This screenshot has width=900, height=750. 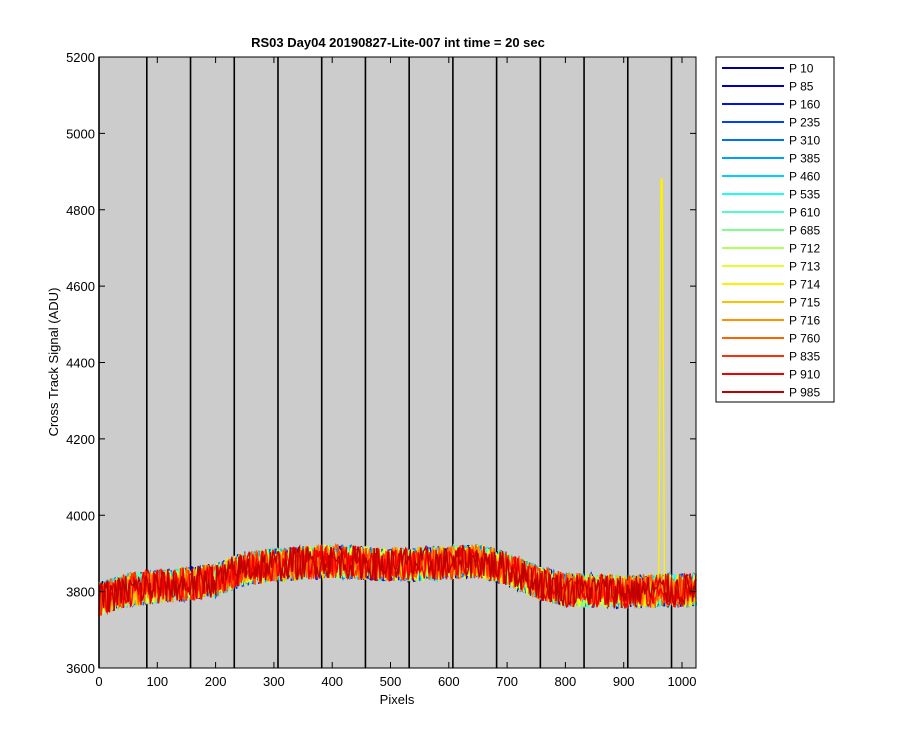 I want to click on legend-label: P 85, so click(x=801, y=87).